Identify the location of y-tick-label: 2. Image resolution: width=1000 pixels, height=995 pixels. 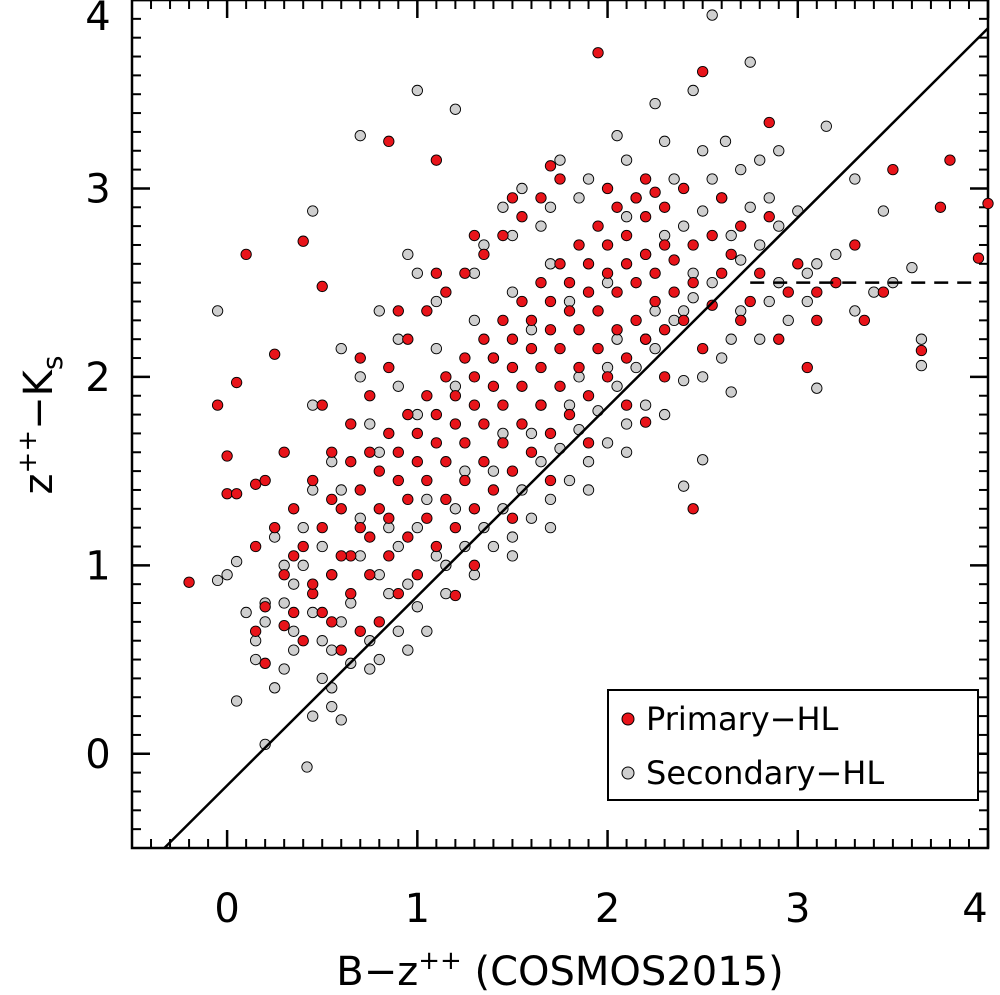
(97, 378).